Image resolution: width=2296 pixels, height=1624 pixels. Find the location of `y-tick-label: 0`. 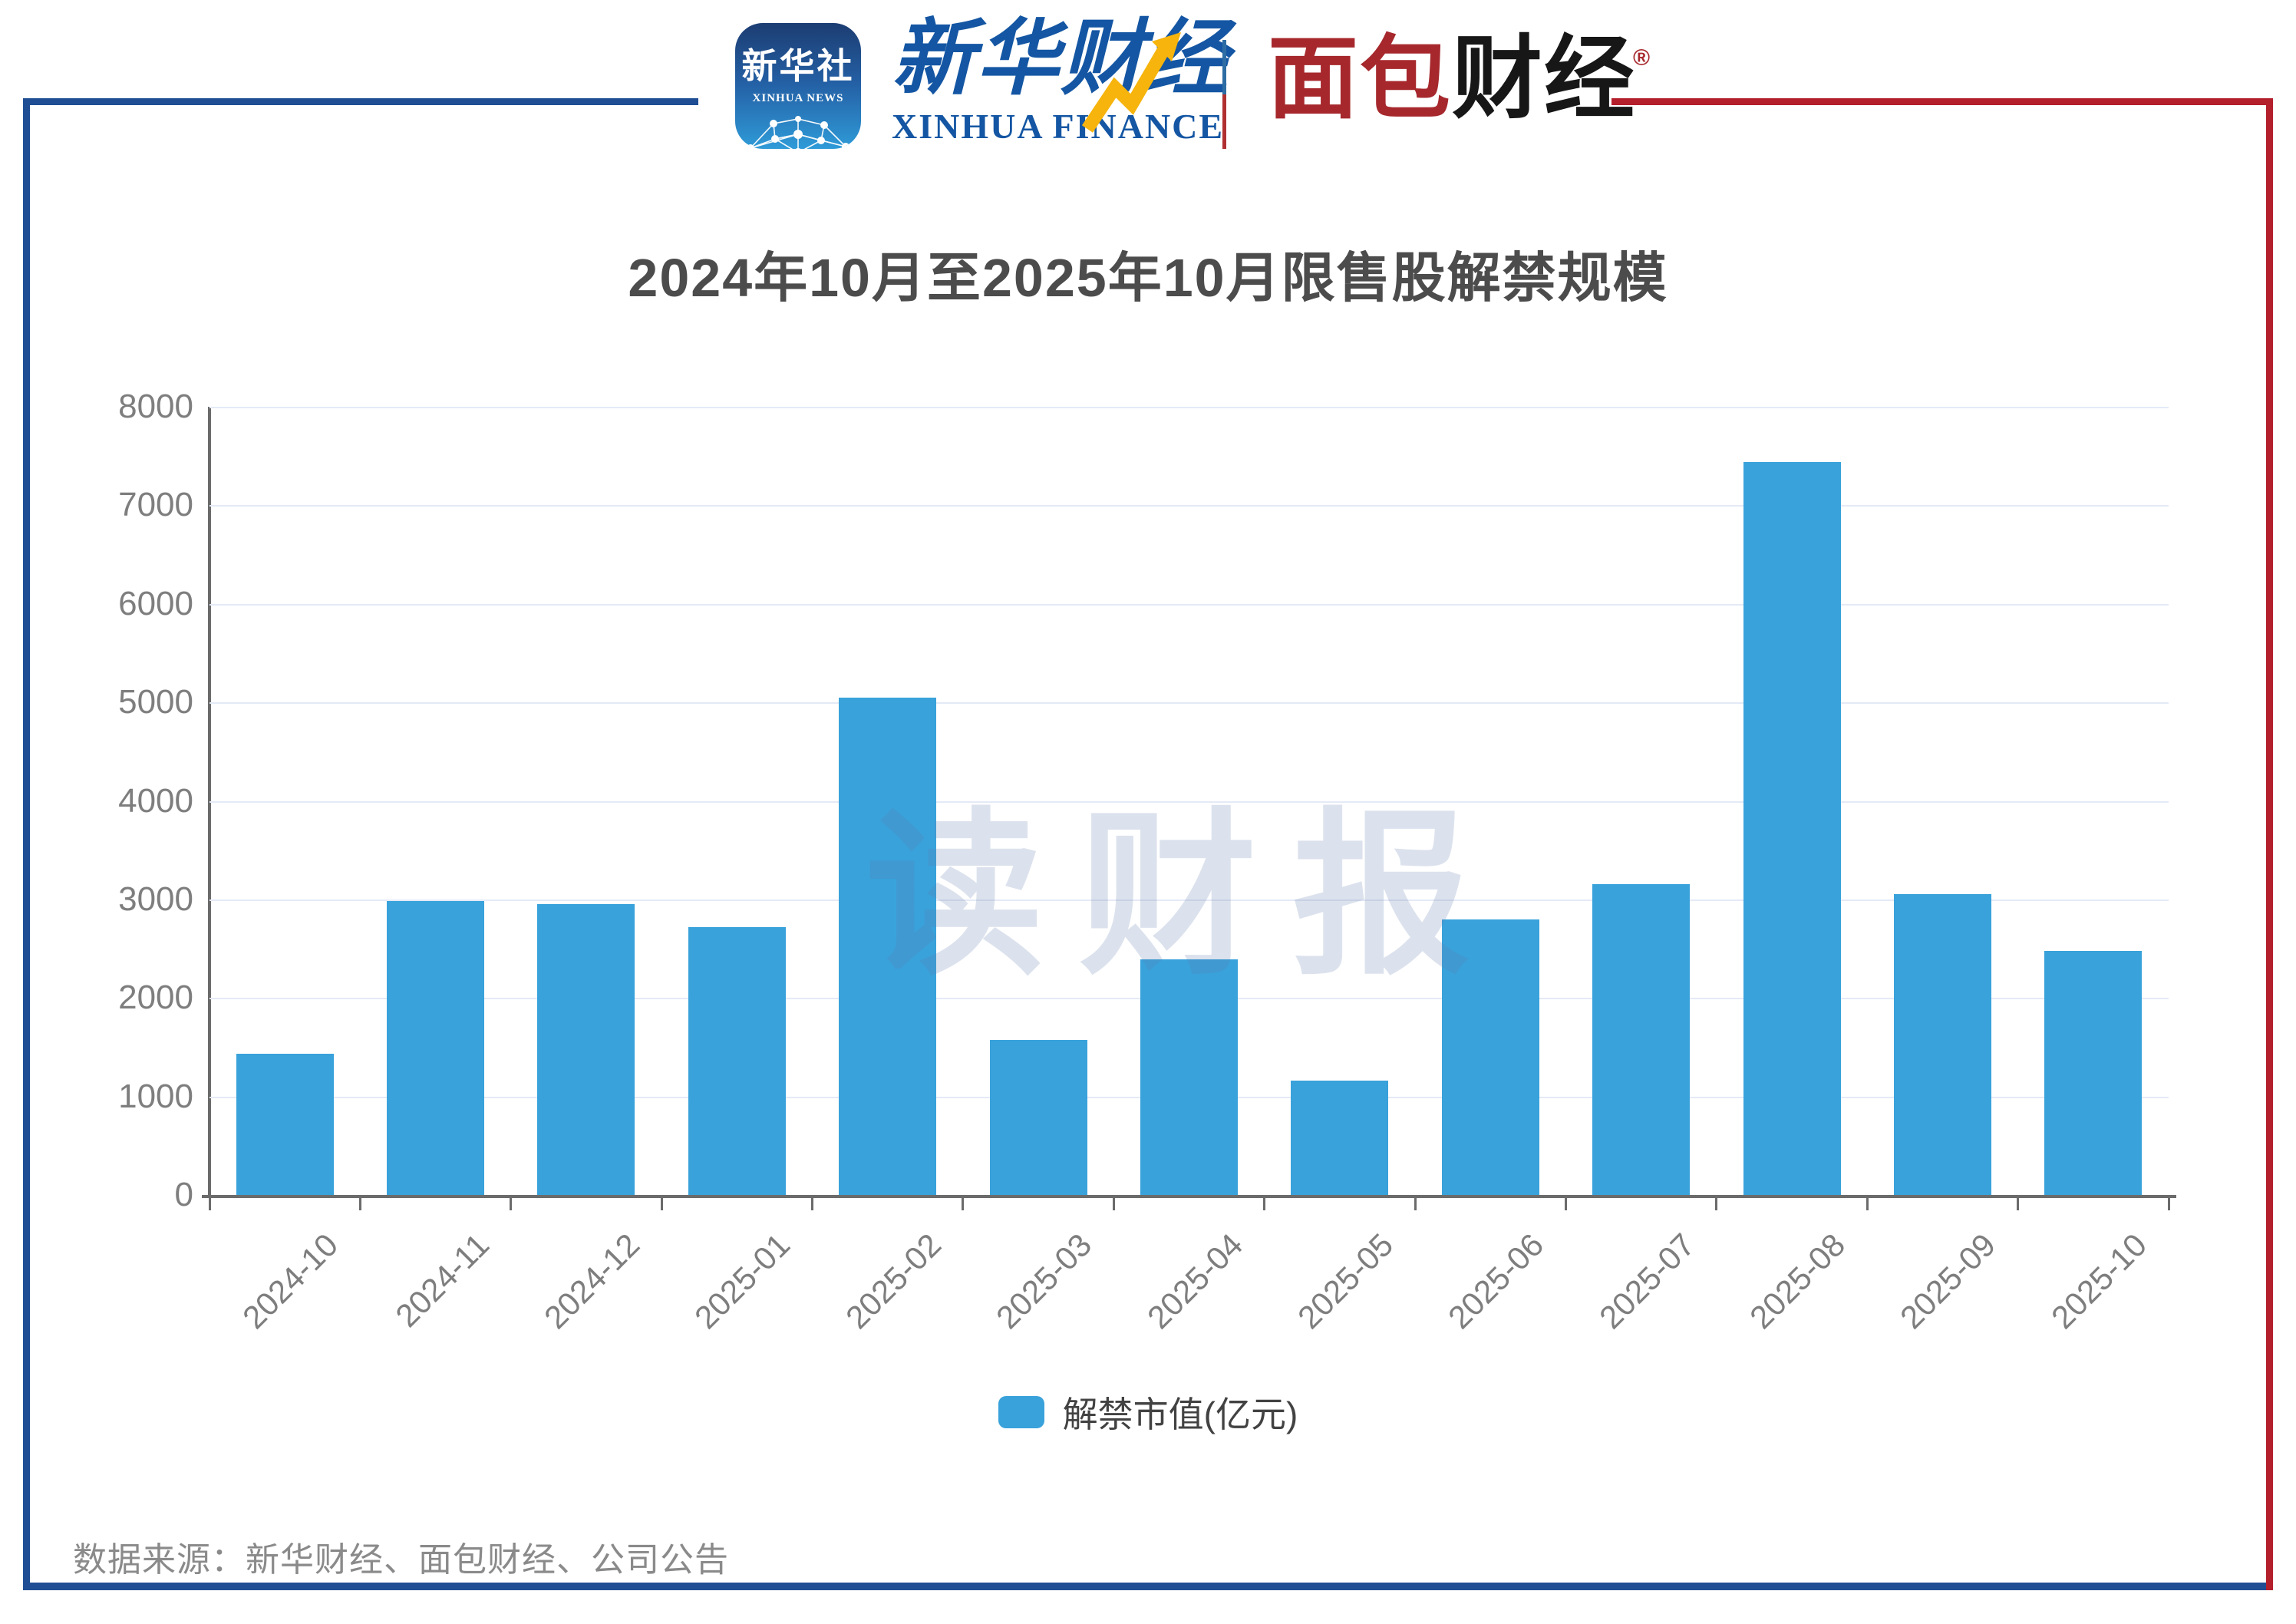

y-tick-label: 0 is located at coordinates (183, 1194).